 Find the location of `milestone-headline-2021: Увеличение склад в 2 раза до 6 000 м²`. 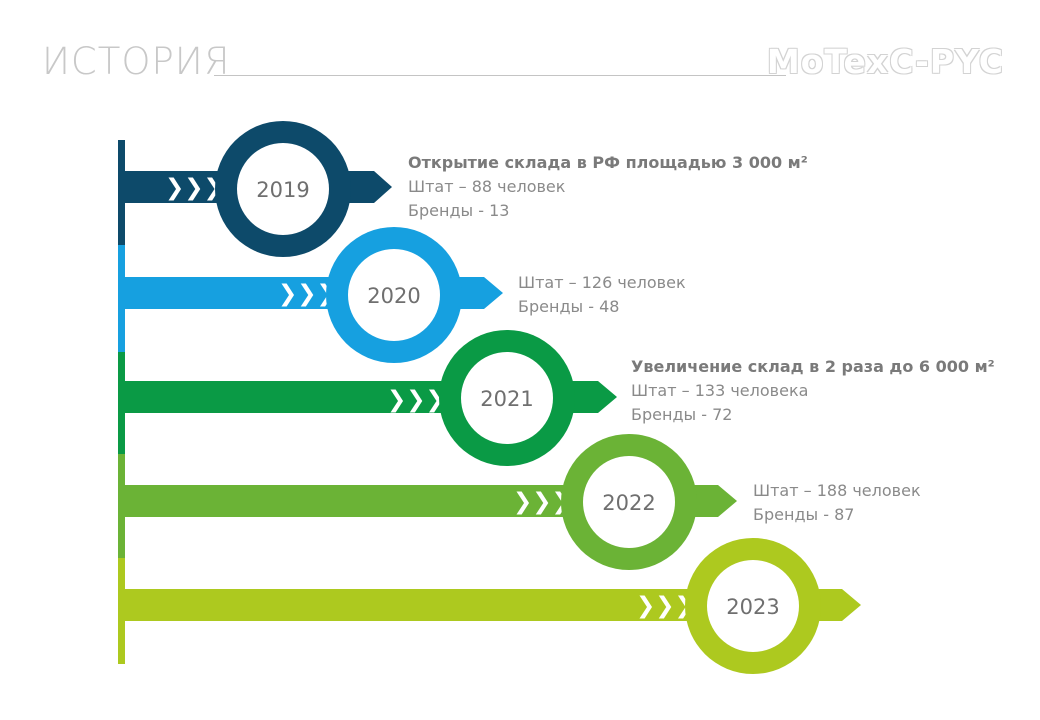

milestone-headline-2021: Увеличение склад в 2 раза до 6 000 м² is located at coordinates (813, 366).